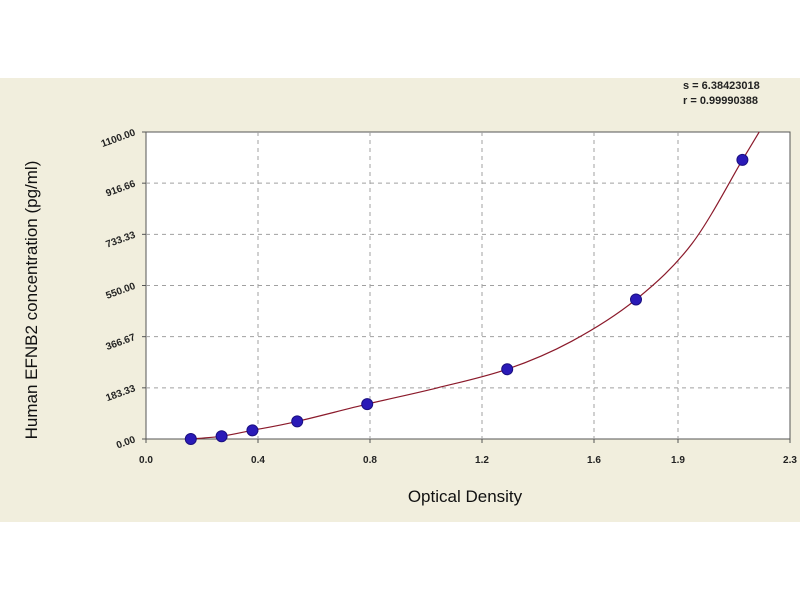 The width and height of the screenshot is (800, 600). What do you see at coordinates (126, 442) in the screenshot?
I see `y-tick-label: 0.00` at bounding box center [126, 442].